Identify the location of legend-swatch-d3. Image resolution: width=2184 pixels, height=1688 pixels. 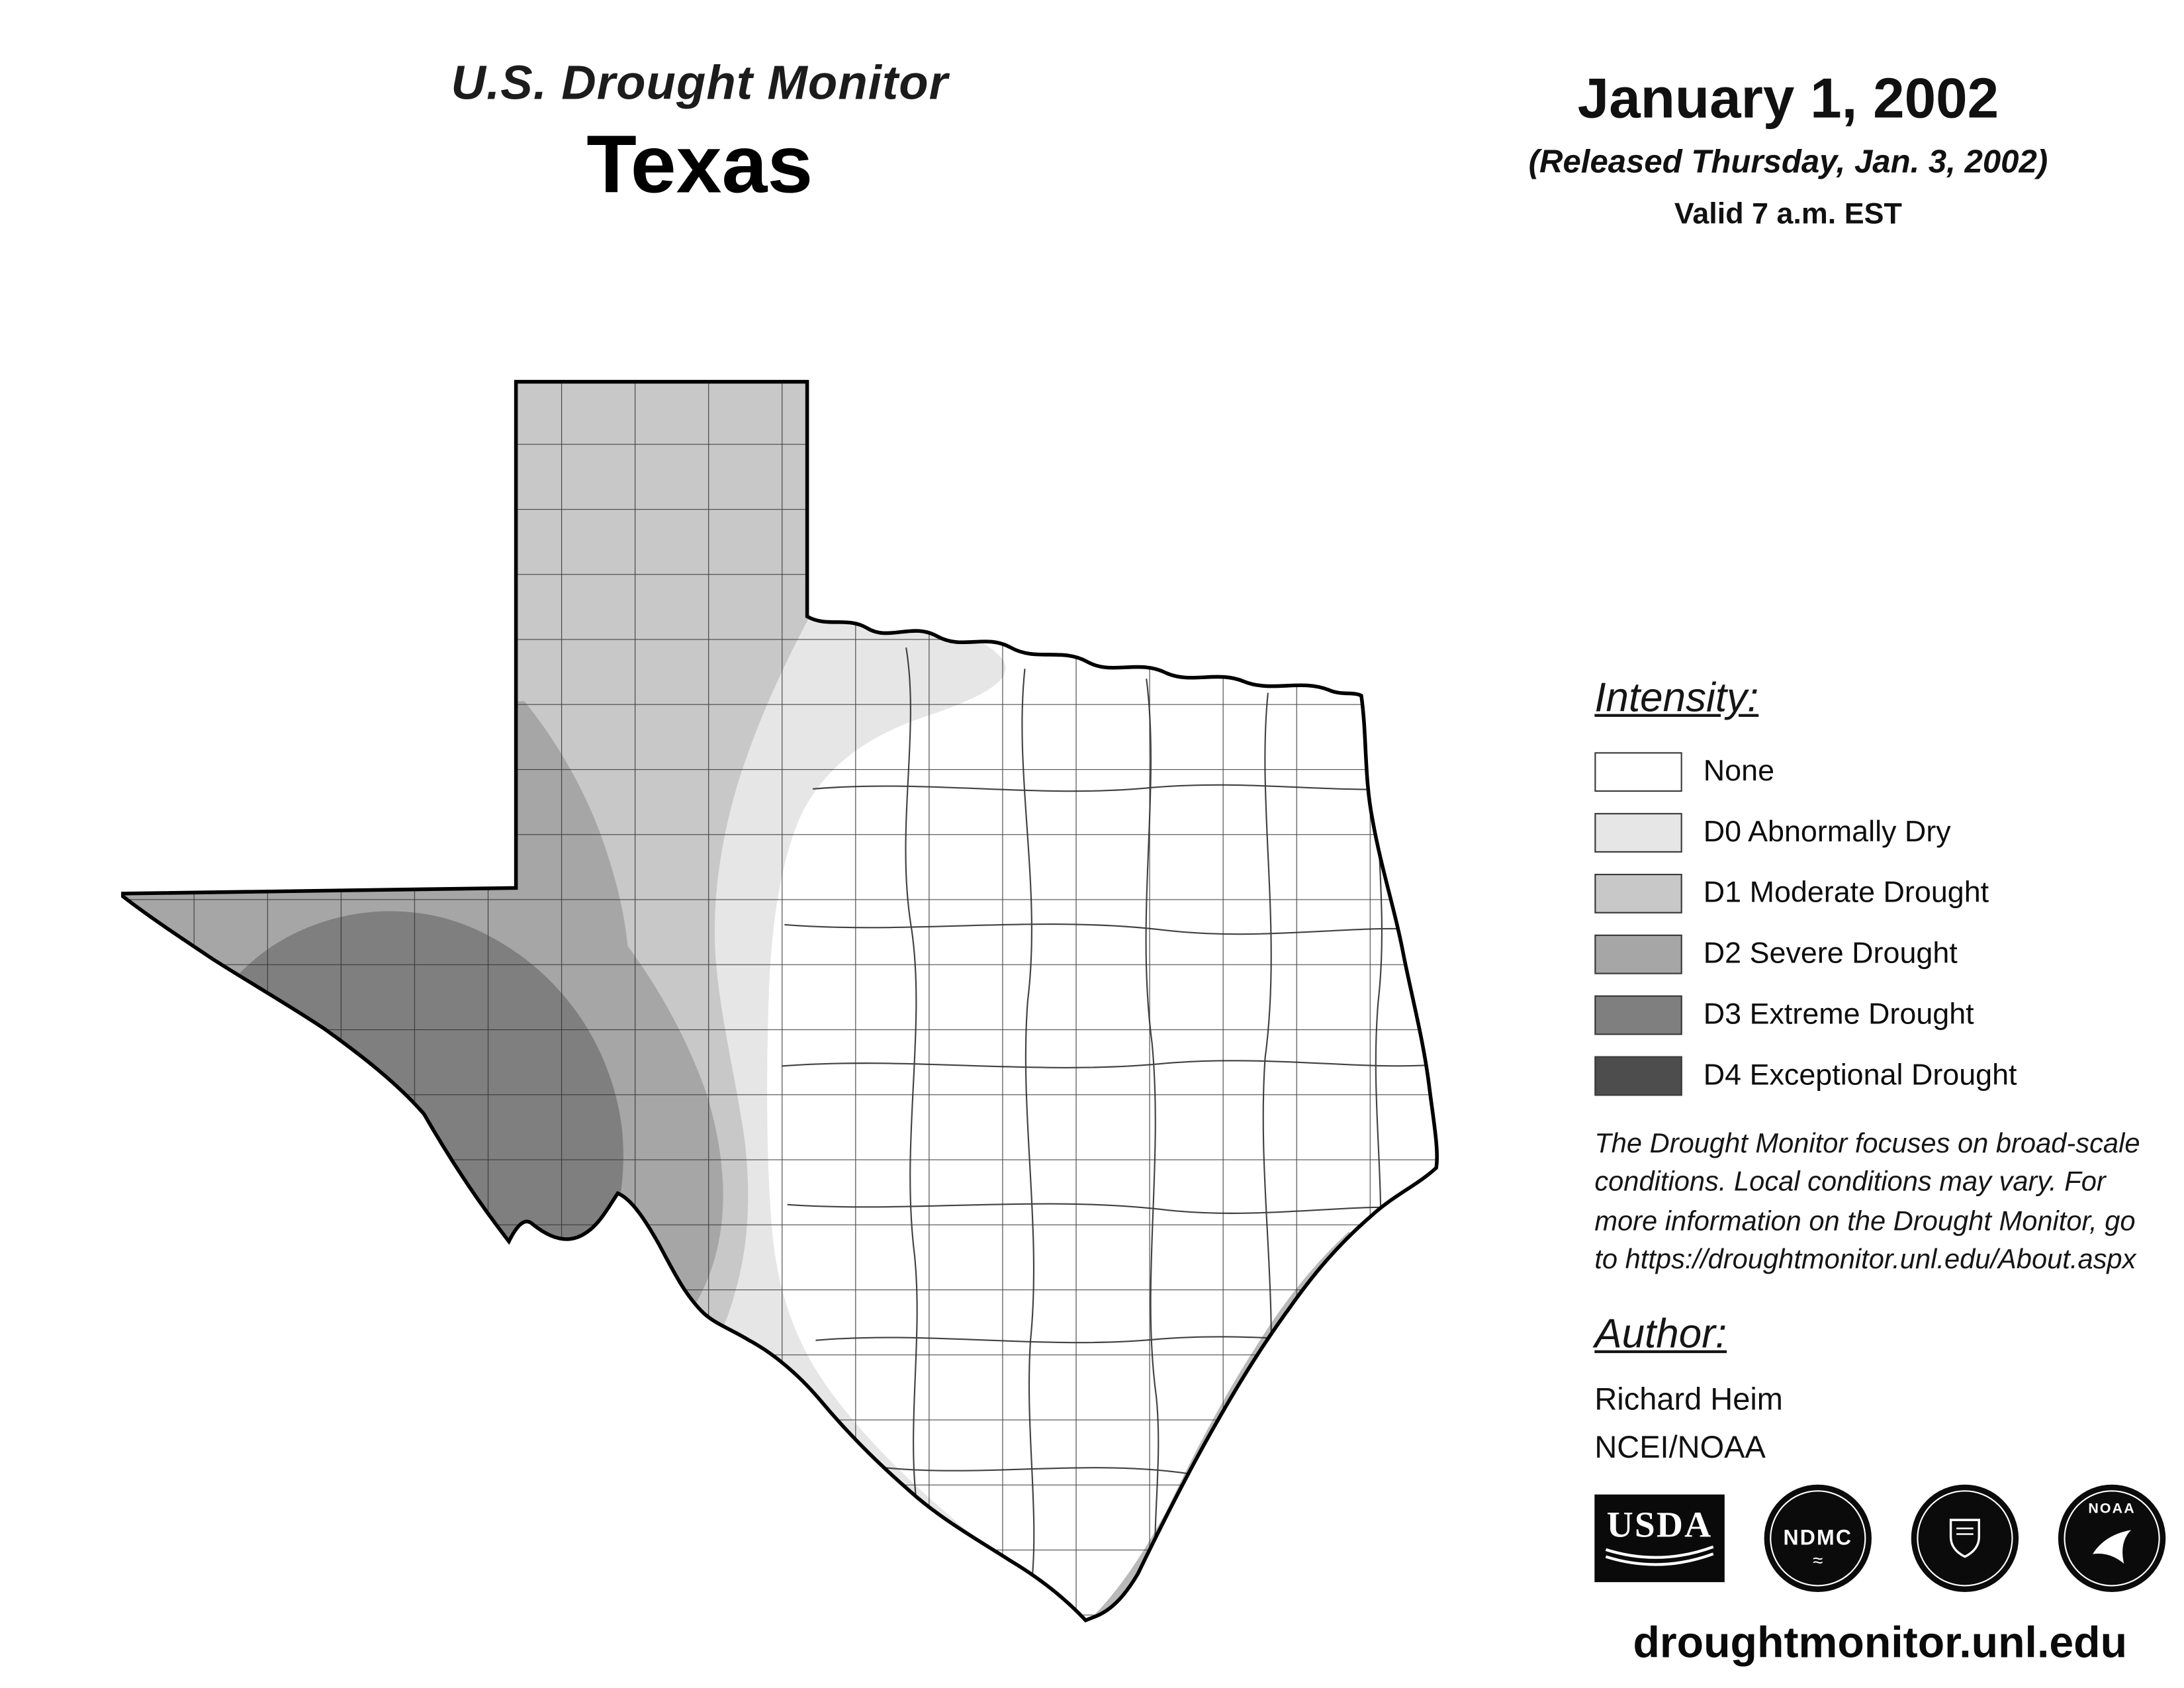
(1638, 1014).